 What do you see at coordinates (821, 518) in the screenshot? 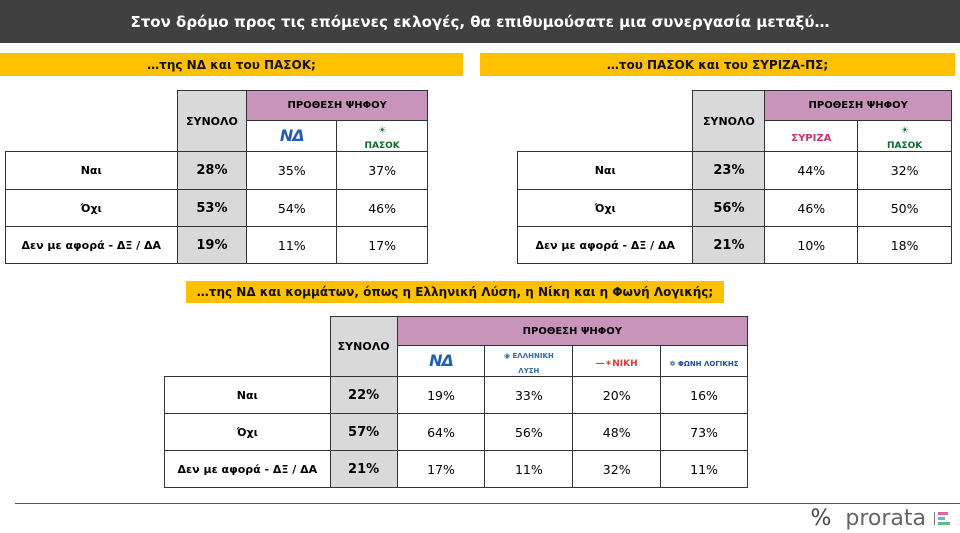
I see `percent-icon: %` at bounding box center [821, 518].